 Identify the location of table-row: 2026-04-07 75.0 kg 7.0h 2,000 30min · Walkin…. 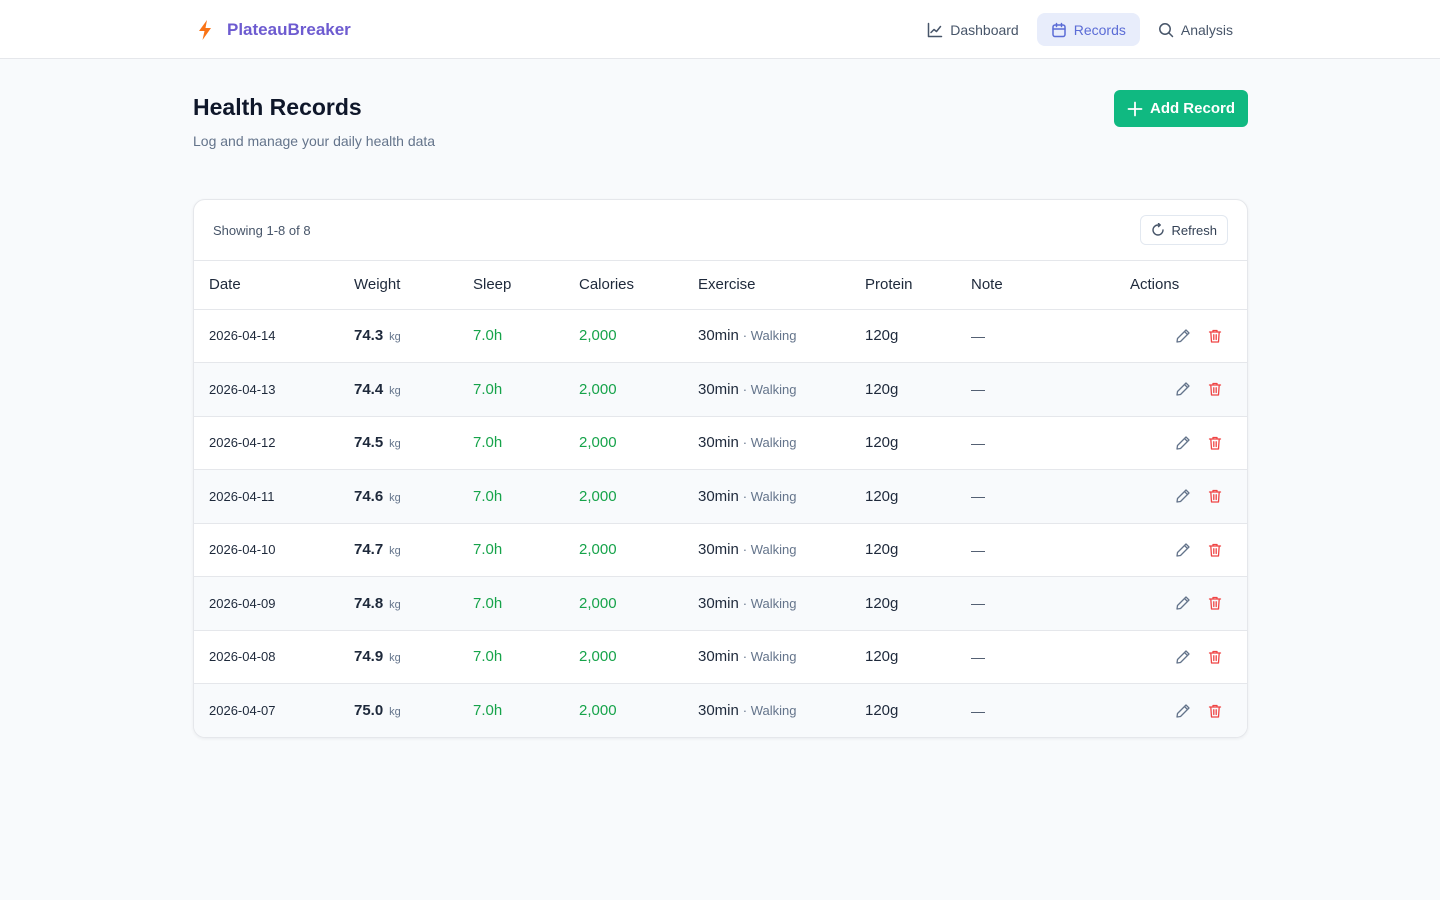
(720, 710).